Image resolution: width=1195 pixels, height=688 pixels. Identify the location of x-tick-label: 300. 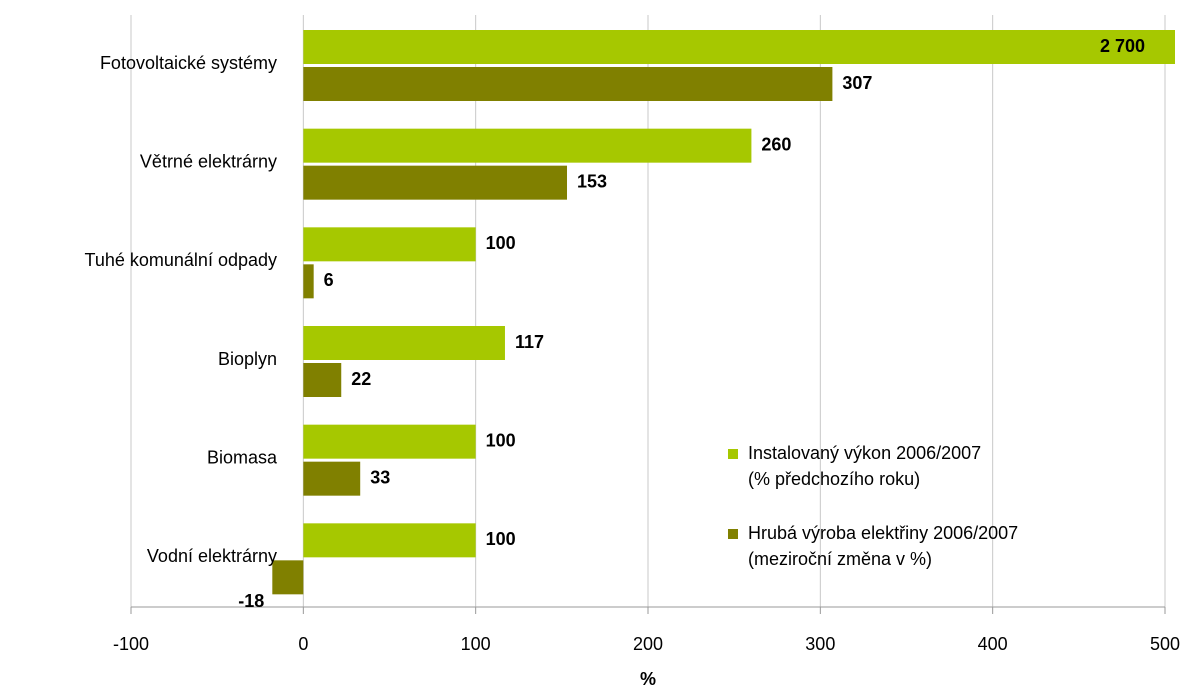
(820, 644).